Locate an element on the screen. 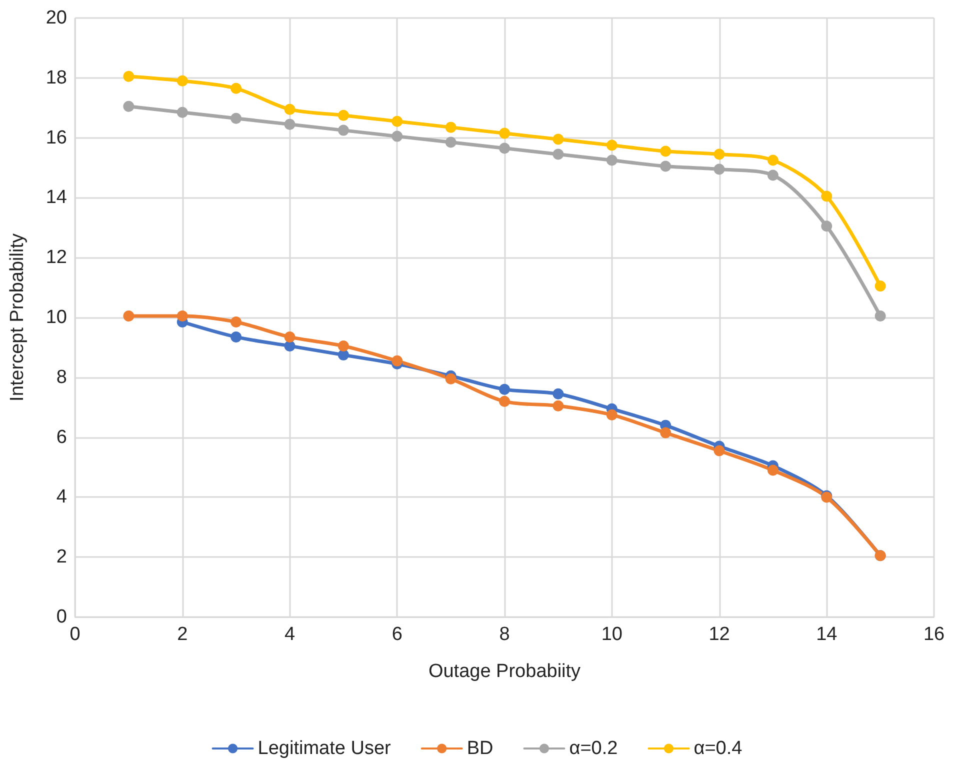 Image resolution: width=954 pixels, height=773 pixels. y-tick-label: 2 is located at coordinates (61, 557).